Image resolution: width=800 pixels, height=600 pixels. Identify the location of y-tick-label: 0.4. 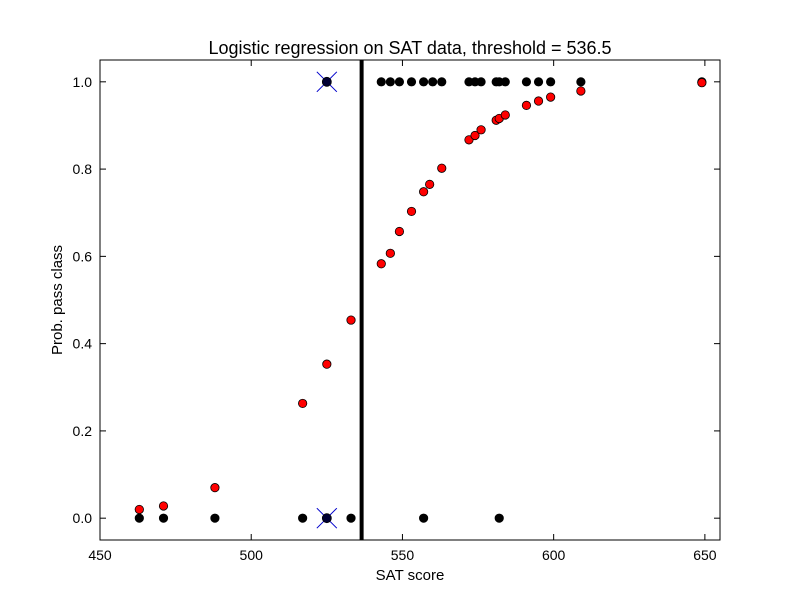
(83, 344).